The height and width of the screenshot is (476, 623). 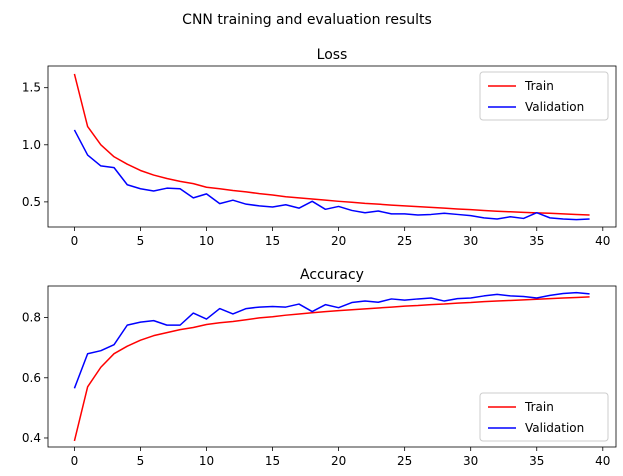 What do you see at coordinates (31, 202) in the screenshot?
I see `y-tick-label: 0.5` at bounding box center [31, 202].